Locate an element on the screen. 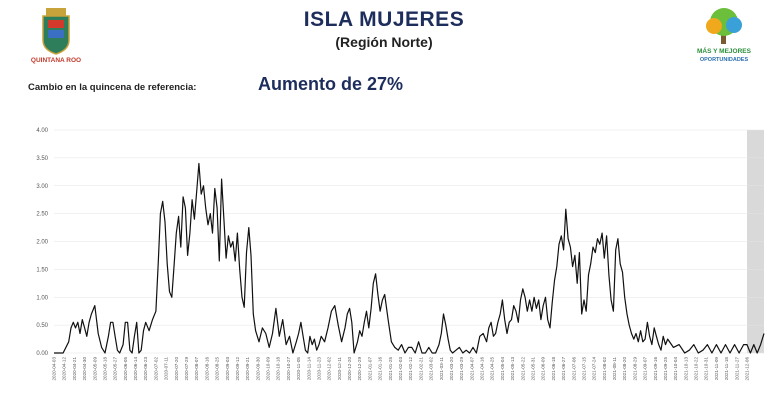  logo-right-line2: OPORTUNIDADES is located at coordinates (724, 60).